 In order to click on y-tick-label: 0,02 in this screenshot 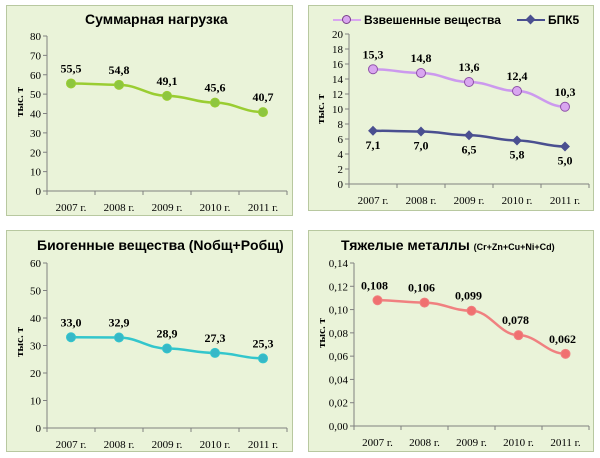, I will do `click(338, 404)`.